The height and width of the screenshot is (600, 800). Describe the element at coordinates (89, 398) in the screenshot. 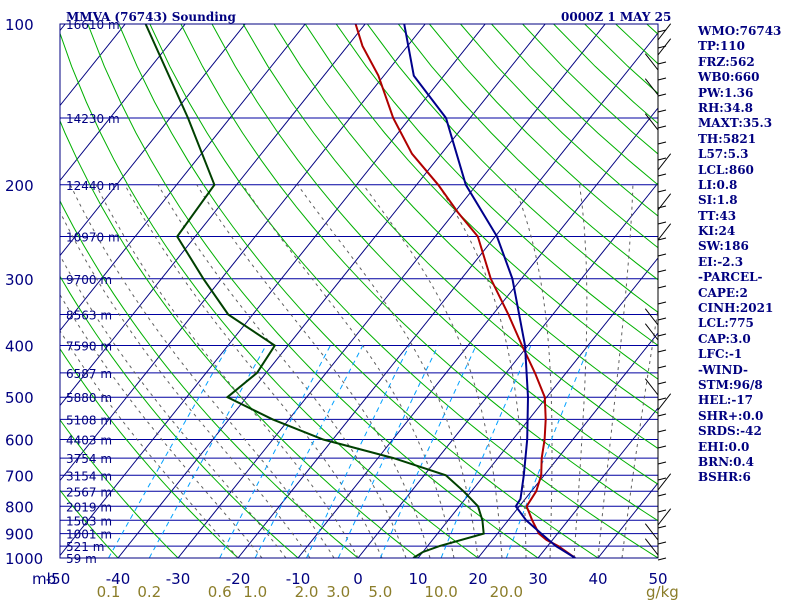

I see `height-label: 5880 m` at that location.